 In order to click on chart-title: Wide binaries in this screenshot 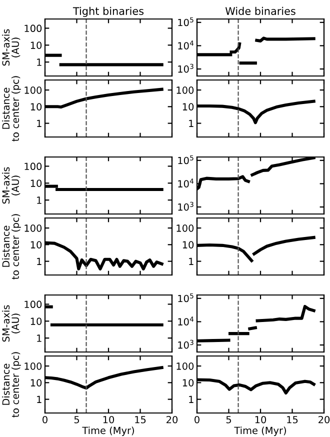, I will do `click(260, 10)`.